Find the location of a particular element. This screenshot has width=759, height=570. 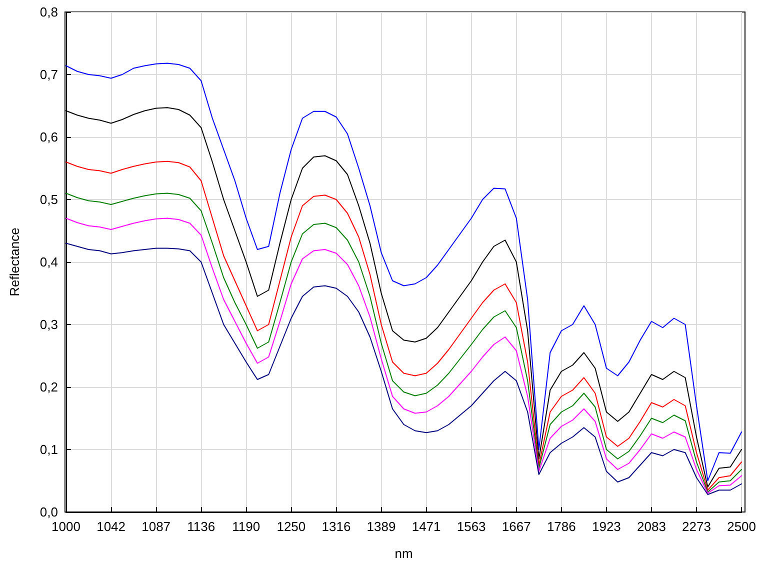

y-axis-title: Reflectance is located at coordinates (14, 262).